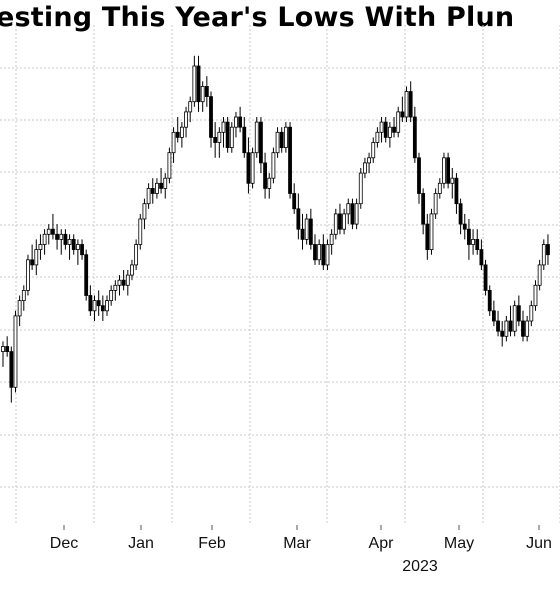  What do you see at coordinates (141, 543) in the screenshot?
I see `x-tick-label: Jan` at bounding box center [141, 543].